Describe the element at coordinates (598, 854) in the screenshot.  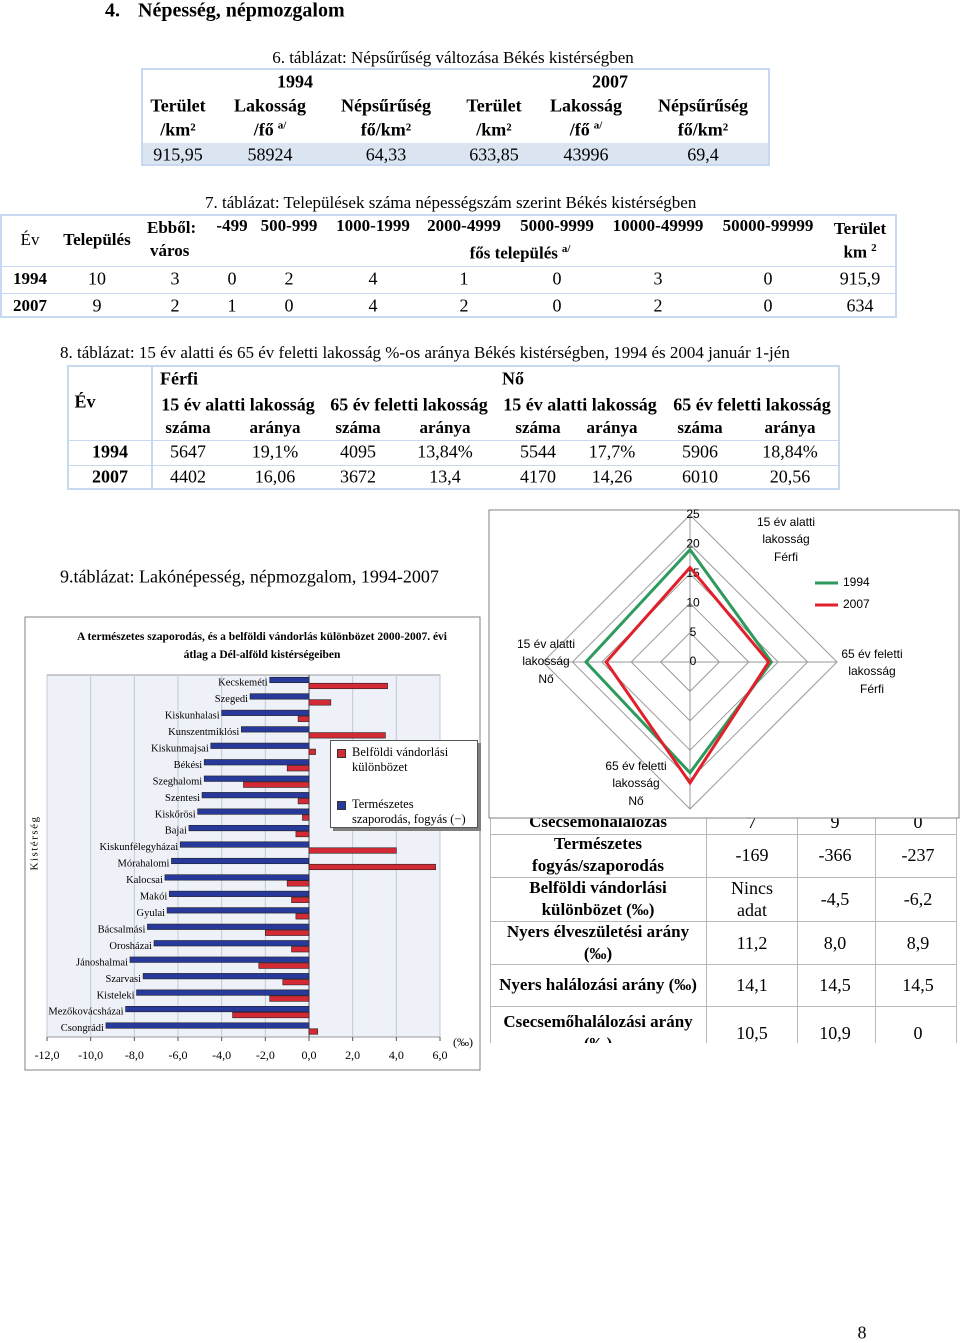
I see `row-label: Természetes fogyás/szaporodás` at that location.